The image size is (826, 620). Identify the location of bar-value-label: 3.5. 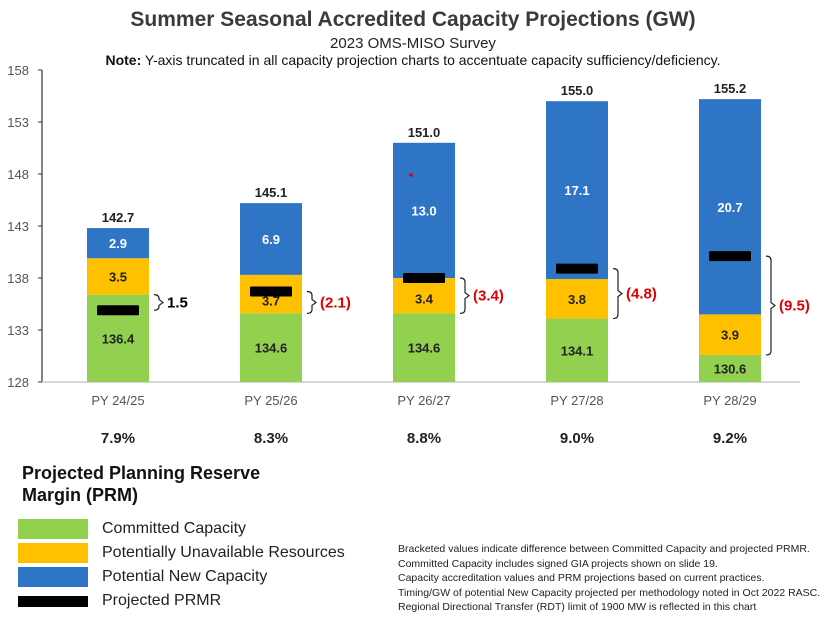
(118, 276).